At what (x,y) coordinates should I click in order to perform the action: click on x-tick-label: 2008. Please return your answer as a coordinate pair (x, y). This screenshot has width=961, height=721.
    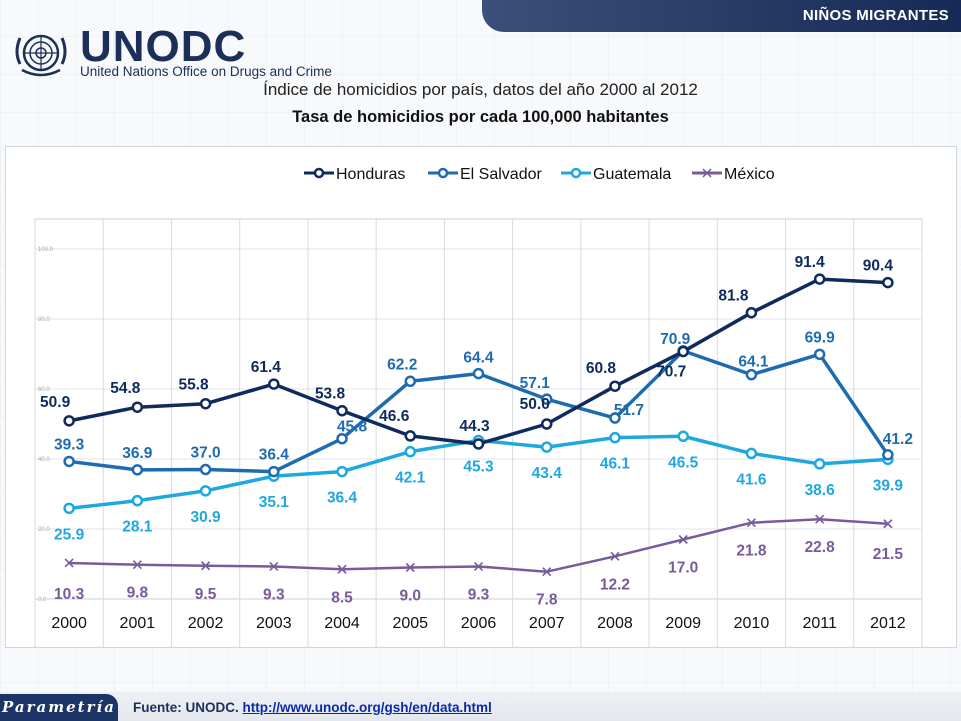
    Looking at the image, I should click on (615, 623).